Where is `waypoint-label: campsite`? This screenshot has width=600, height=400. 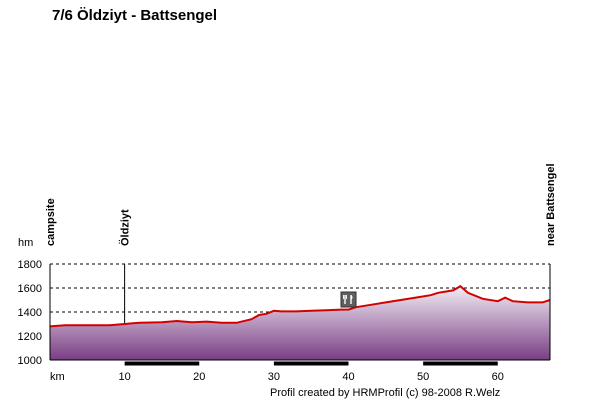
waypoint-label: campsite is located at coordinates (51, 222).